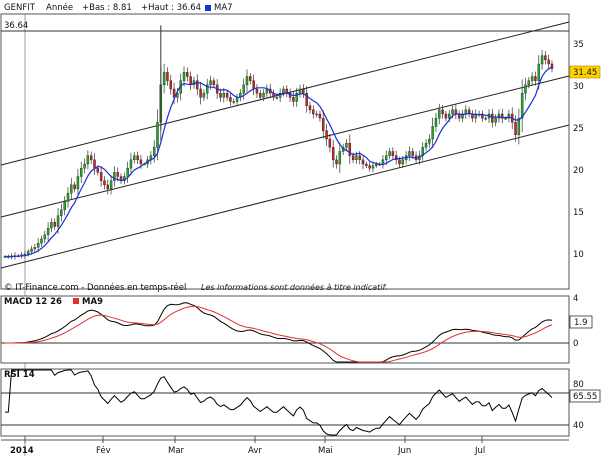  What do you see at coordinates (76, 301) in the screenshot?
I see `macd-signal-swatch` at bounding box center [76, 301].